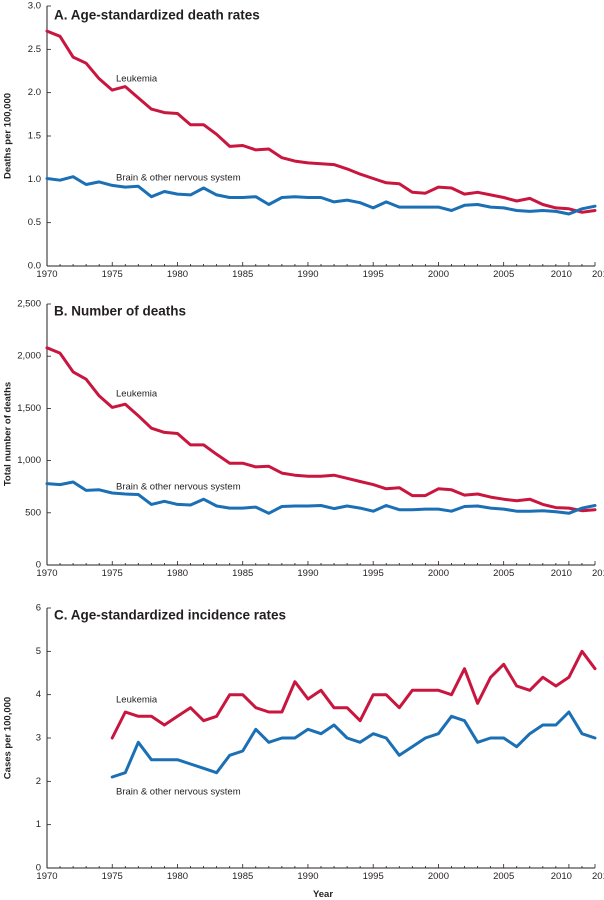 The height and width of the screenshot is (900, 604). Describe the element at coordinates (29, 460) in the screenshot. I see `y-tick-label: 1,000` at that location.